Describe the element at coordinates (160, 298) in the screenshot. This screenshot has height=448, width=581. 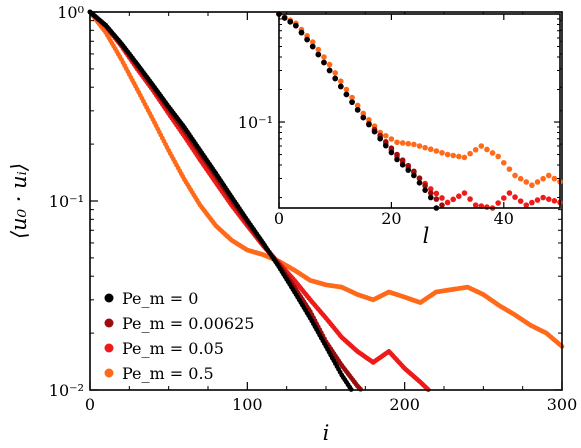
I see `legend-label: Pe_m = 0` at that location.